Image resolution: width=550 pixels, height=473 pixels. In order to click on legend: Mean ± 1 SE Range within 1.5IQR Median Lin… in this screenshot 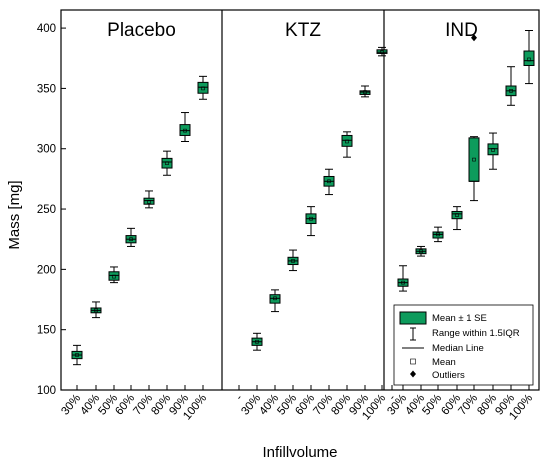, I will do `click(463, 345)`.